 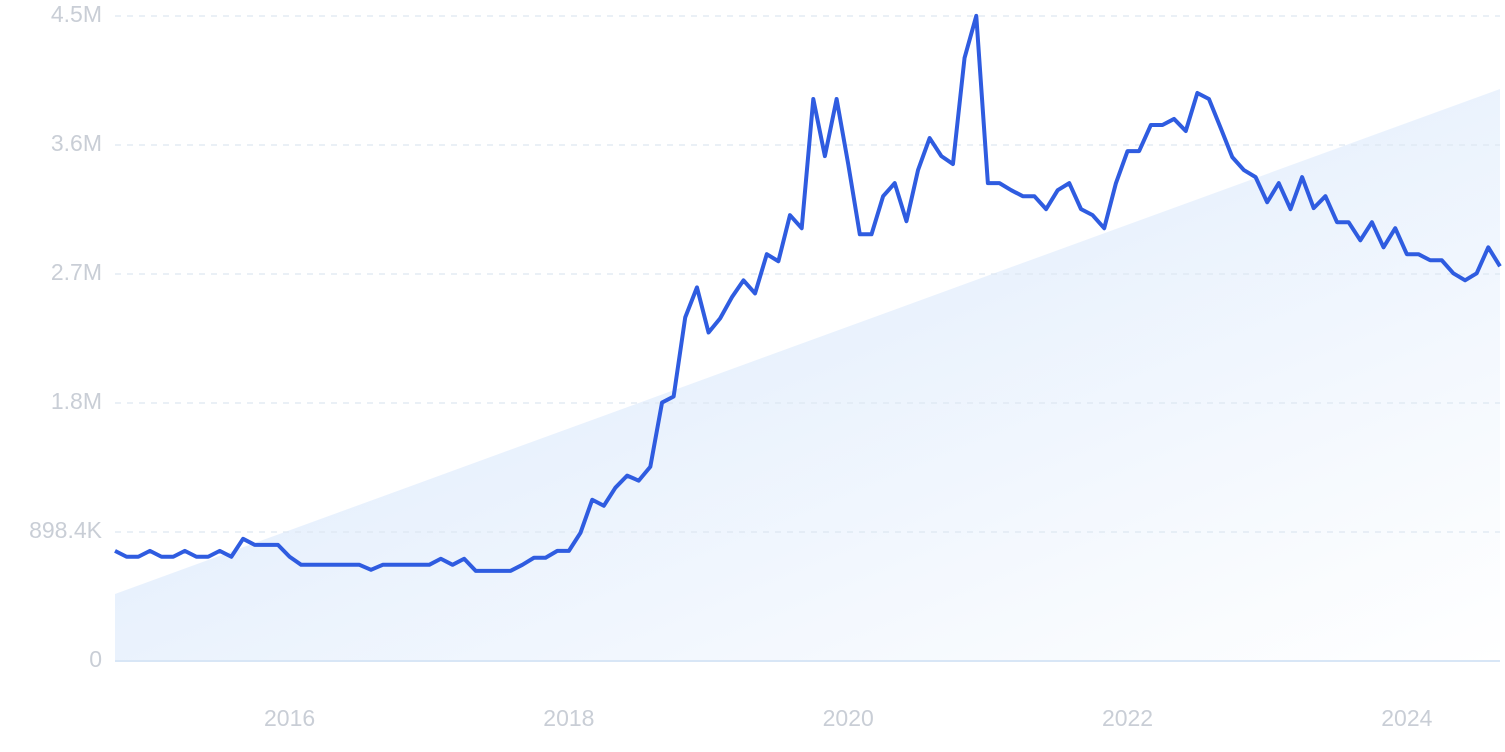 What do you see at coordinates (95, 659) in the screenshot?
I see `y-tick-label: 0` at bounding box center [95, 659].